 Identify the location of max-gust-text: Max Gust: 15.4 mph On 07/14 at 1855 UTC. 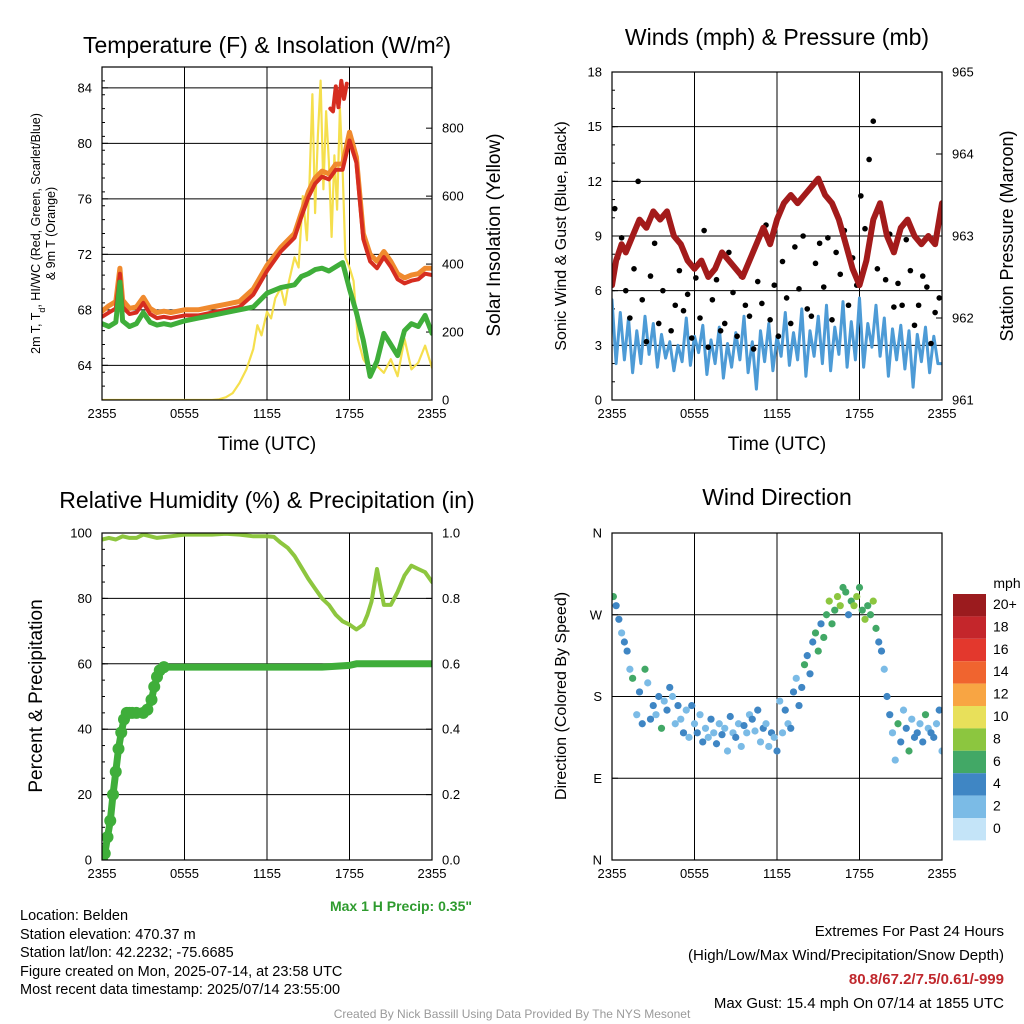
(858, 1003).